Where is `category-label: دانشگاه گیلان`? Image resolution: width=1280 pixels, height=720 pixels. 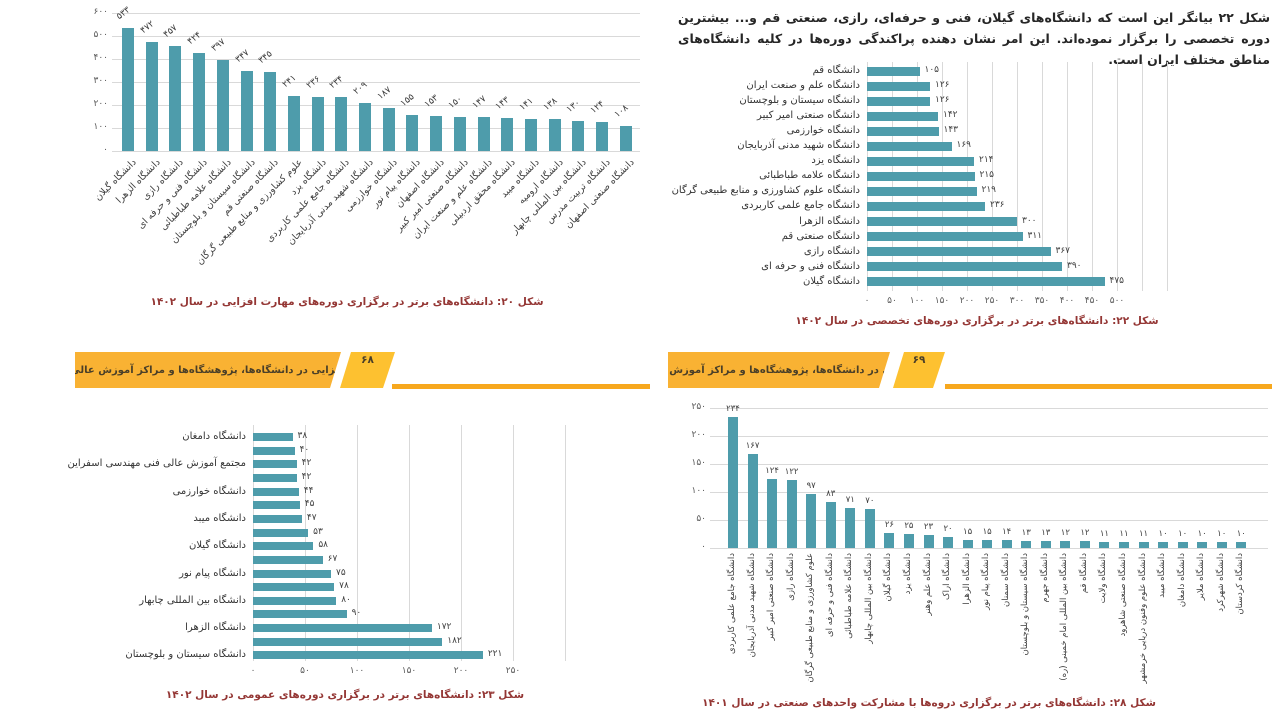
category-label: دانشگاه گیلان is located at coordinates (831, 281).